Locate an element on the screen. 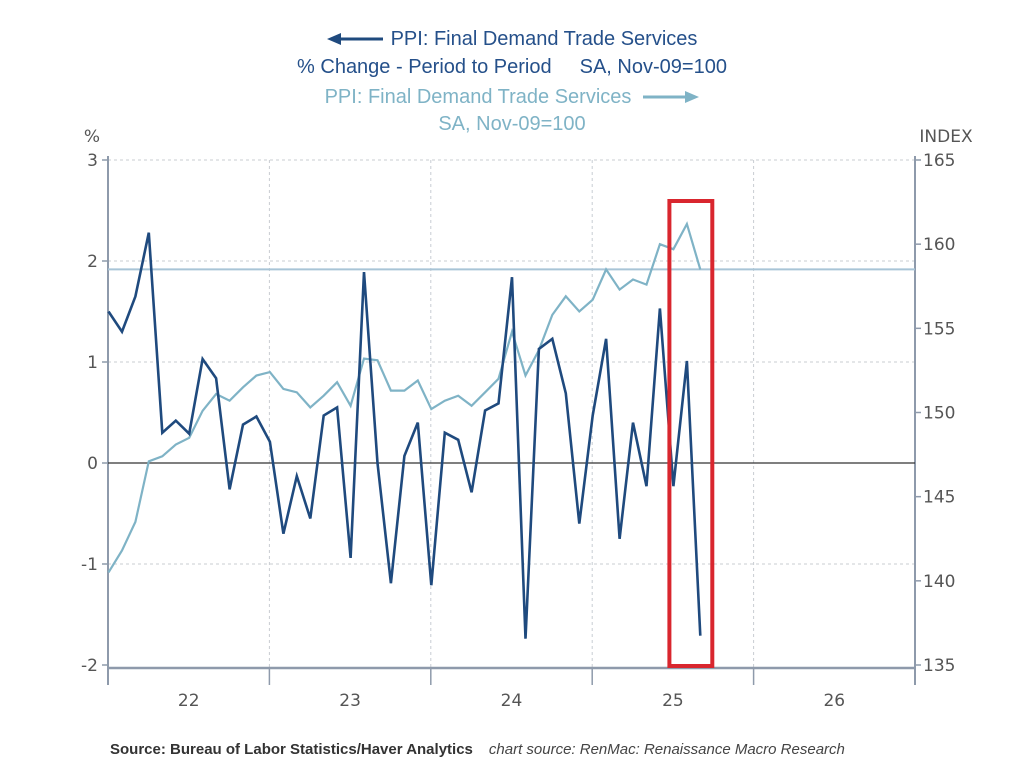 This screenshot has height=782, width=1024. highlight-box is located at coordinates (691, 433).